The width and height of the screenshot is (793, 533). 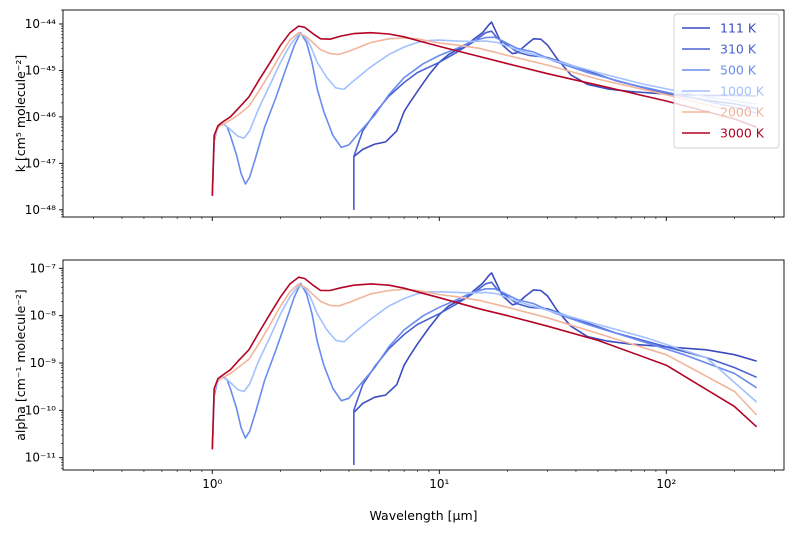 What do you see at coordinates (40, 210) in the screenshot?
I see `y-tick-label: 10⁻⁴⁸` at bounding box center [40, 210].